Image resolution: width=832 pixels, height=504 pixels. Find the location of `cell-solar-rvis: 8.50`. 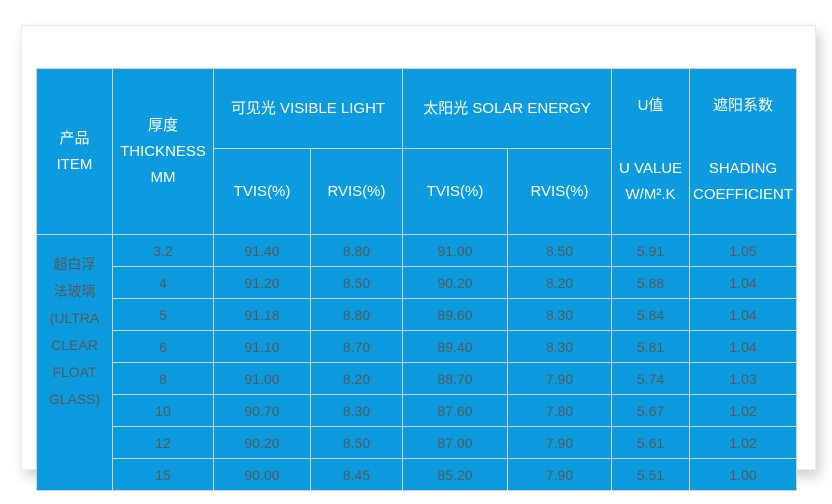

cell-solar-rvis: 8.50 is located at coordinates (559, 250).